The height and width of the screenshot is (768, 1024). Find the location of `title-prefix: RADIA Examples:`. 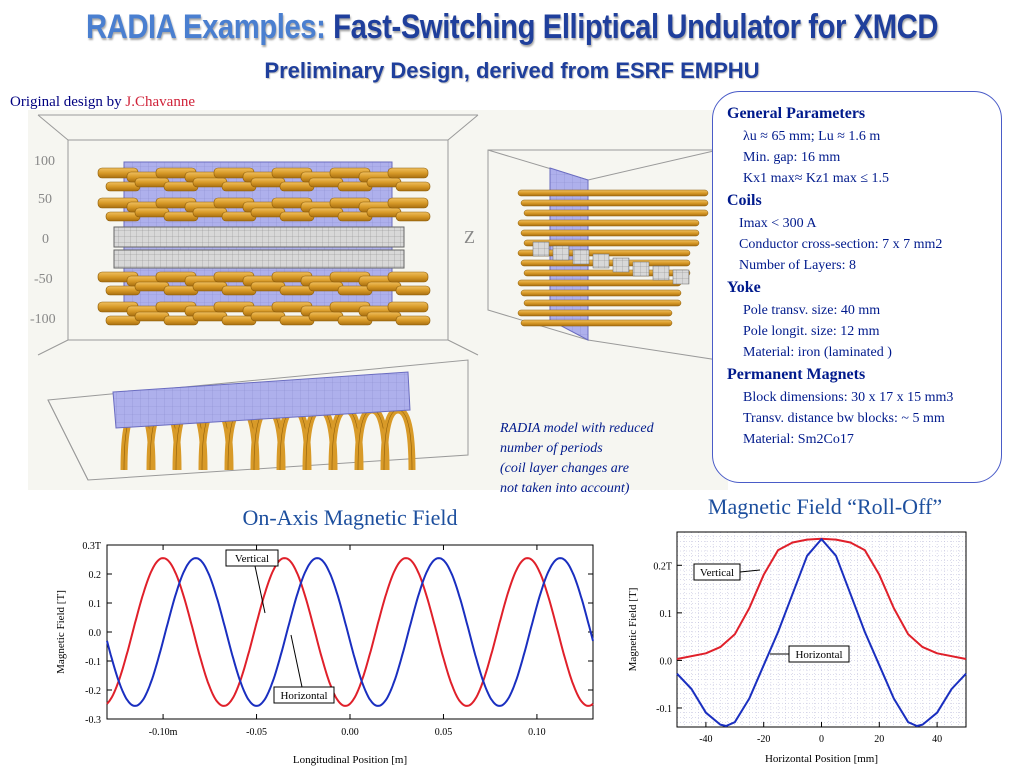

title-prefix: RADIA Examples: is located at coordinates (205, 27).